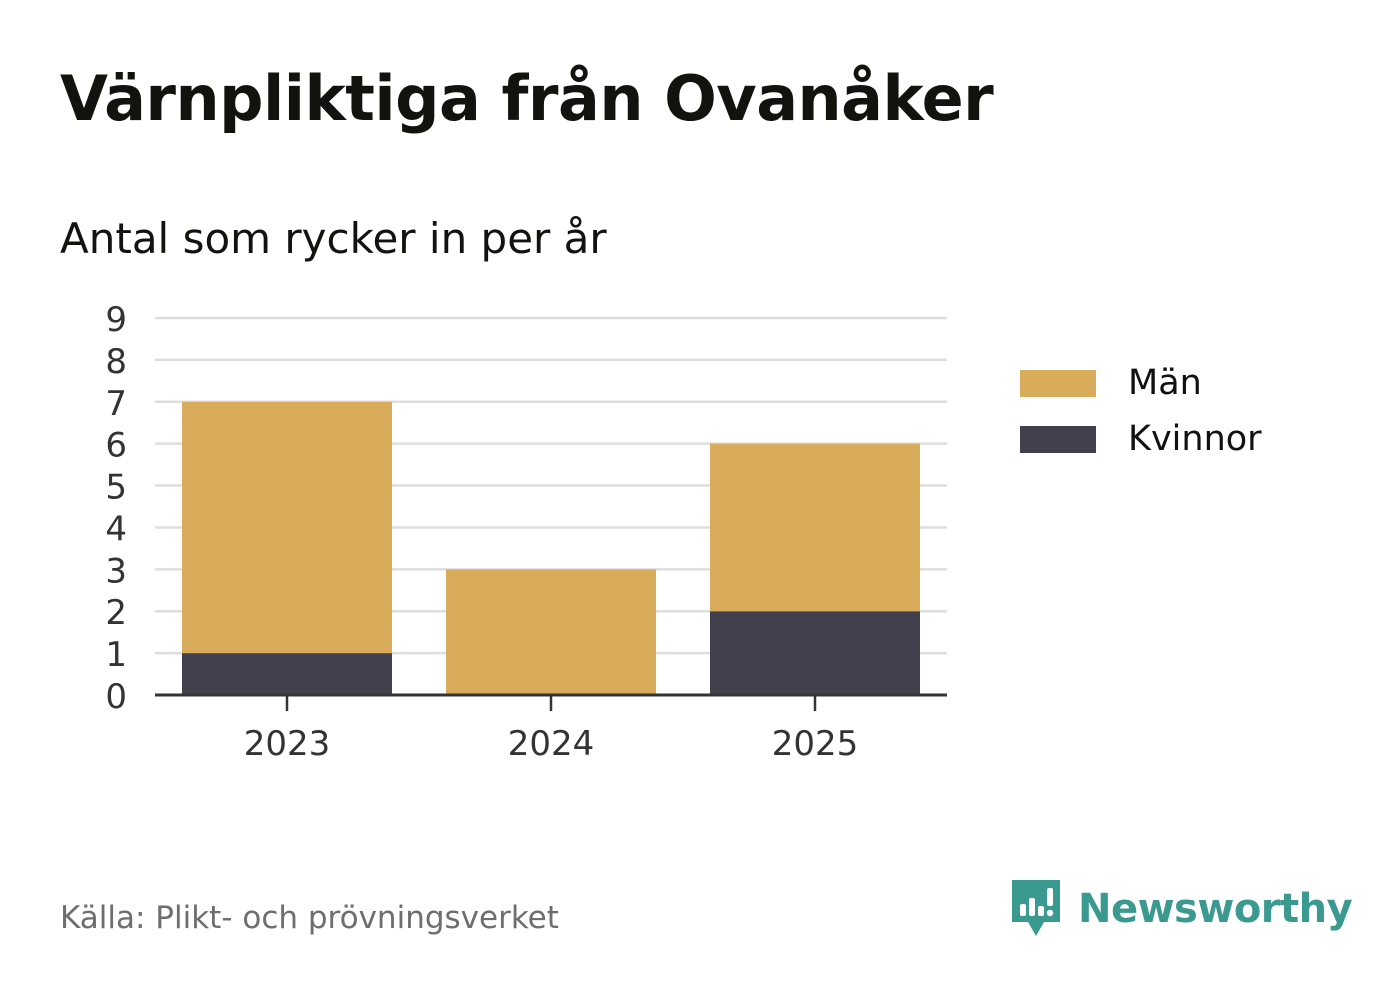 This screenshot has width=1382, height=999. Describe the element at coordinates (309, 918) in the screenshot. I see `source-note: Källa: Plikt- och prövningsverket` at that location.